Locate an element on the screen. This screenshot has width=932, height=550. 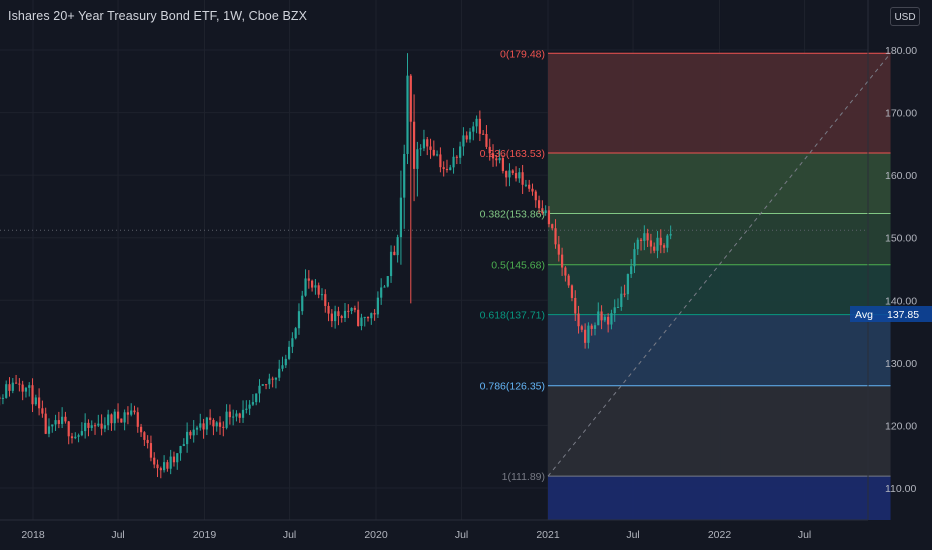
time-axis-tick-label: Jul is located at coordinates (632, 535).